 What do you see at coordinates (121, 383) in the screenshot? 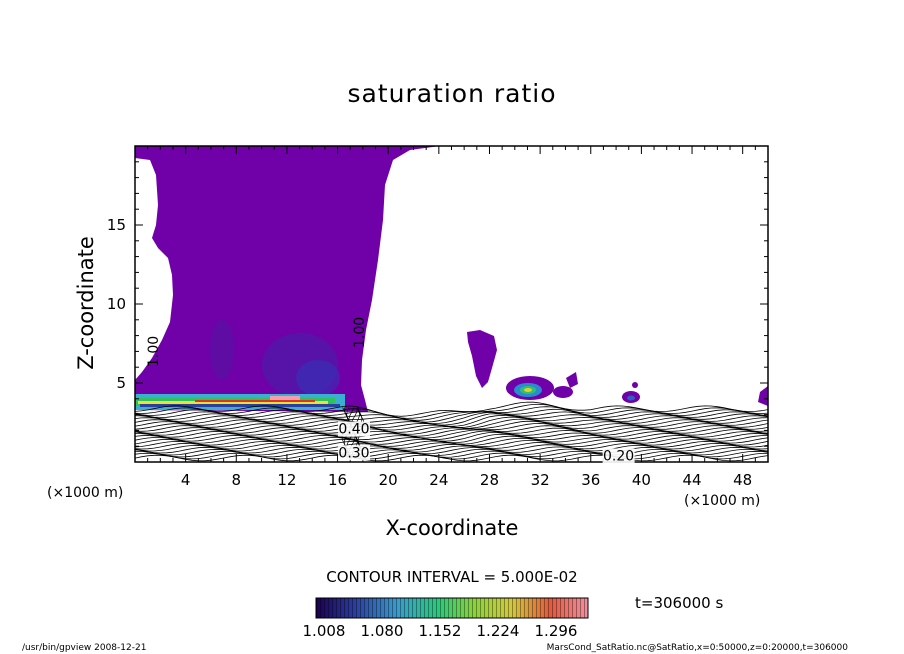
I see `y-tick-label: 5` at bounding box center [121, 383].